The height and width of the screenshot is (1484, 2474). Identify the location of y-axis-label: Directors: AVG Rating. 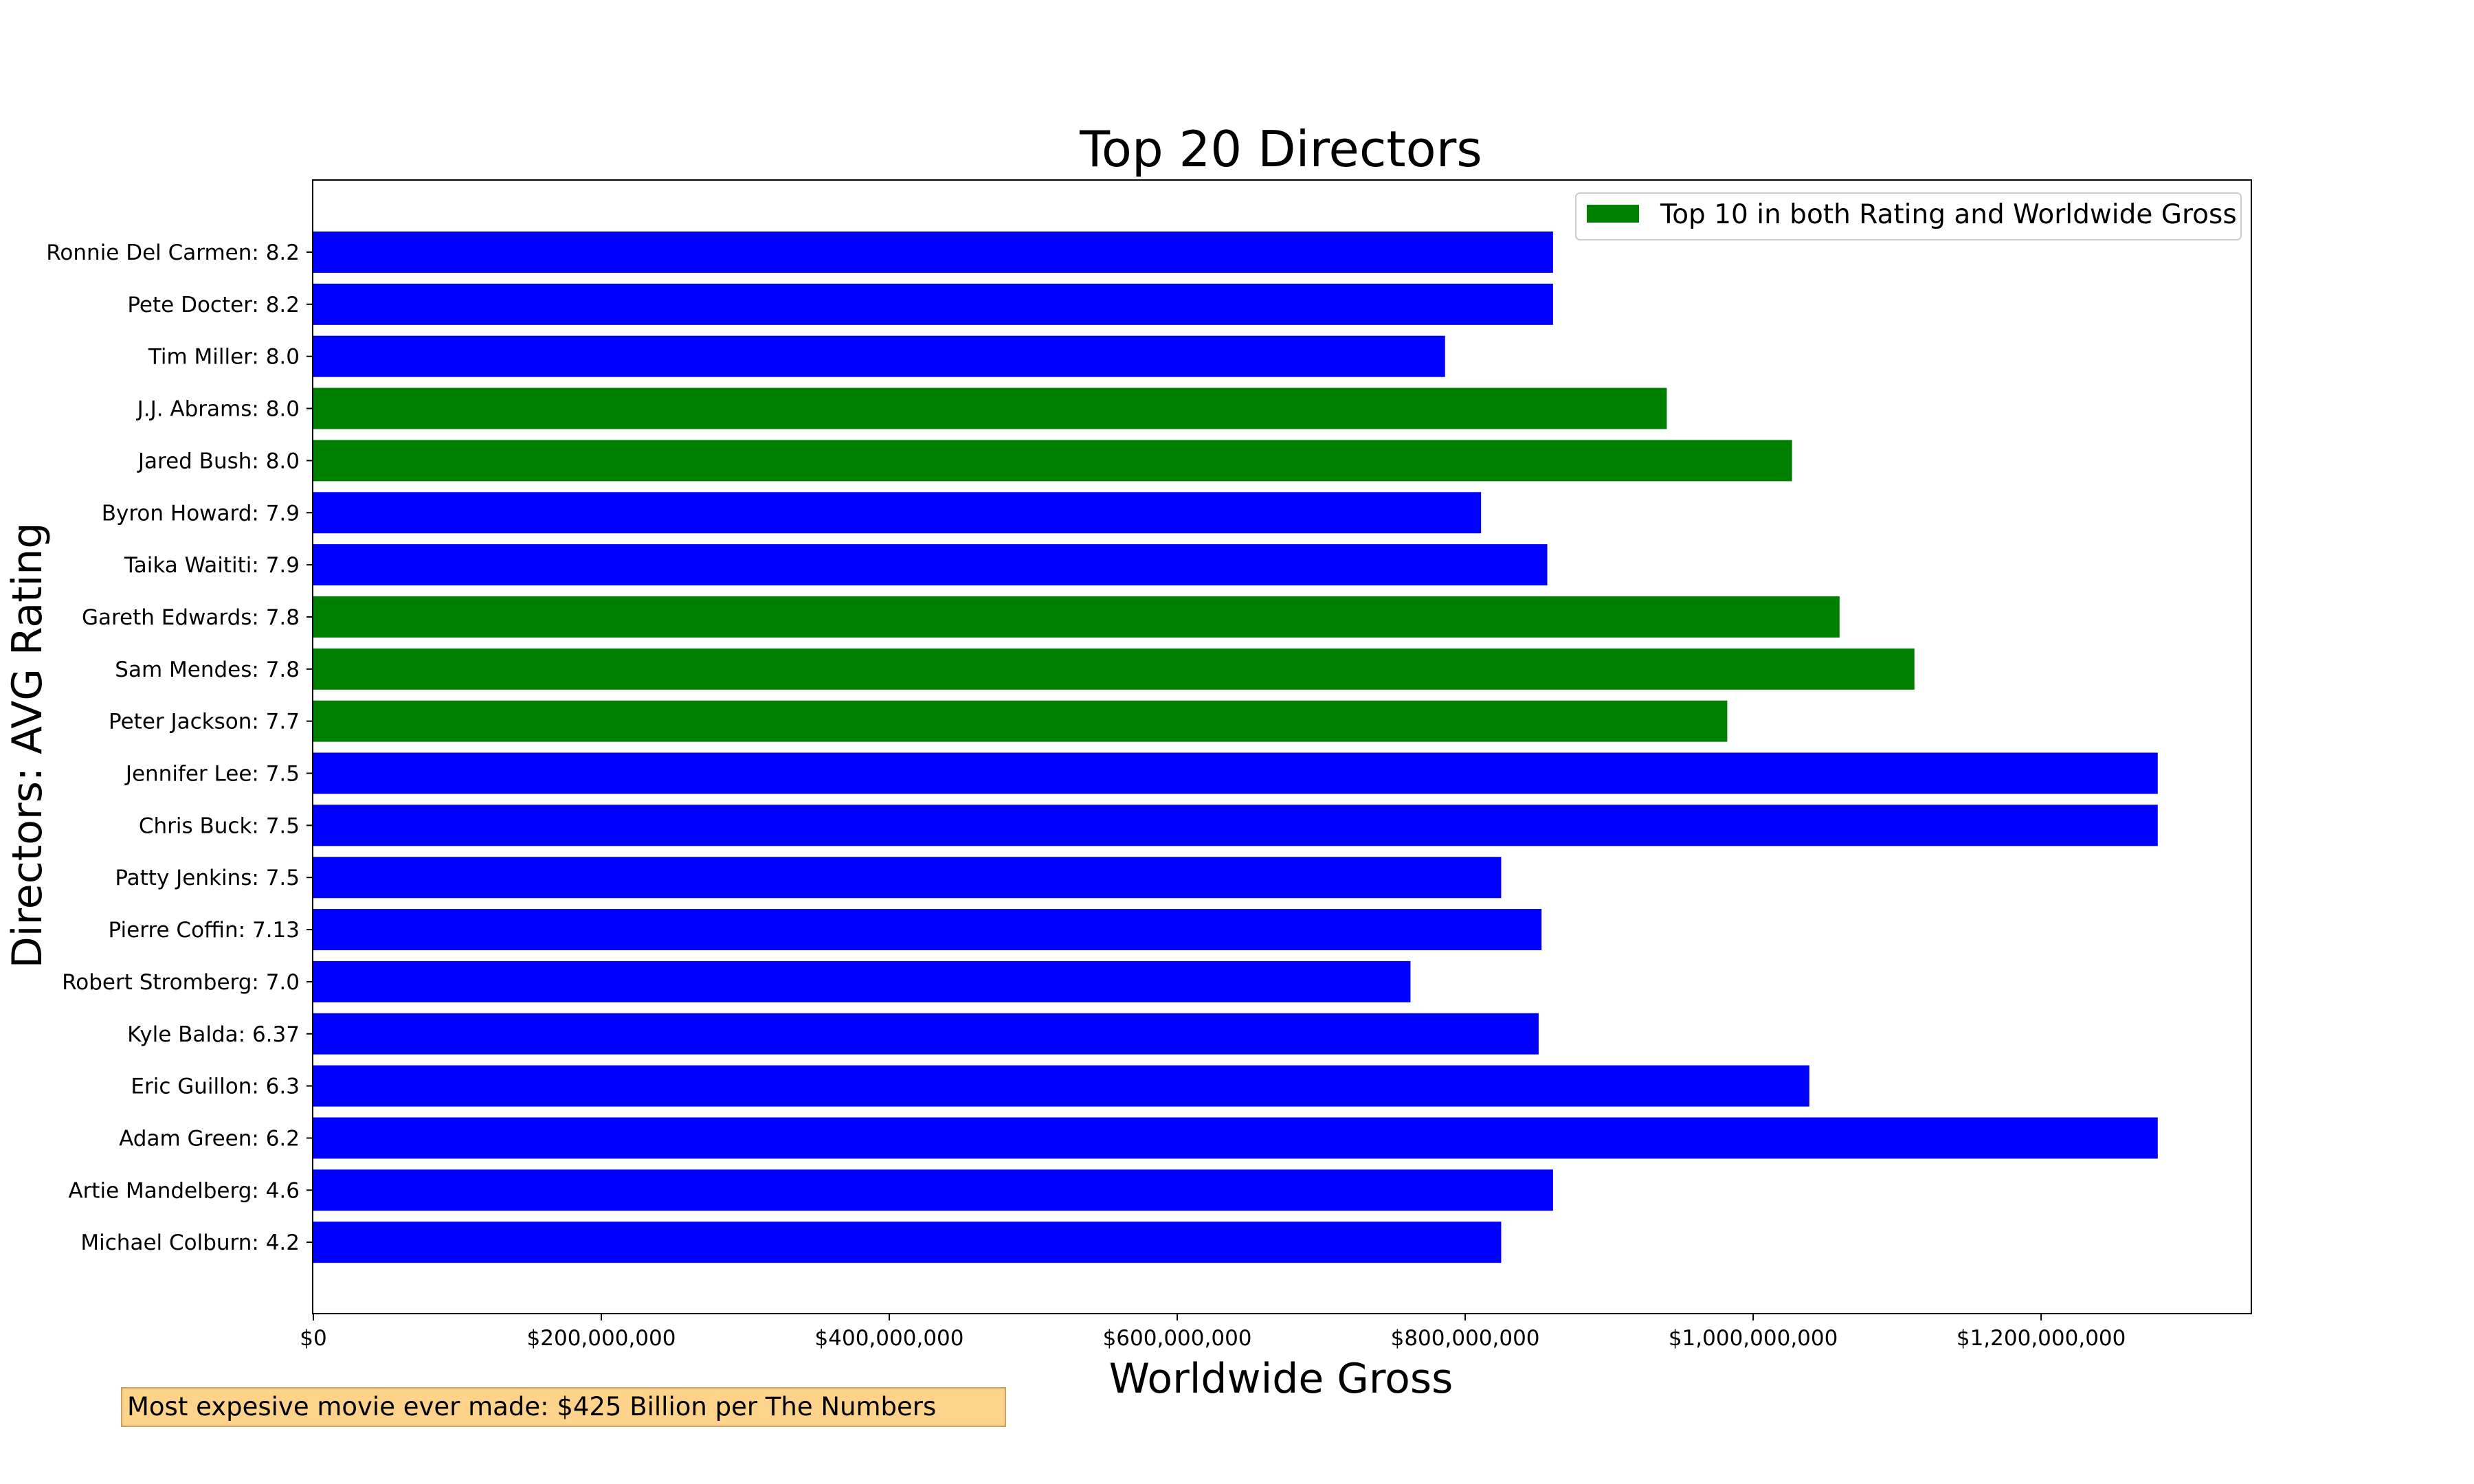
(27, 746).